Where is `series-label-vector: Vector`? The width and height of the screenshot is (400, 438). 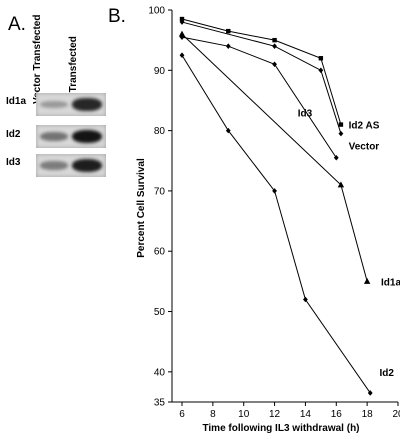
series-label-vector: Vector is located at coordinates (364, 147).